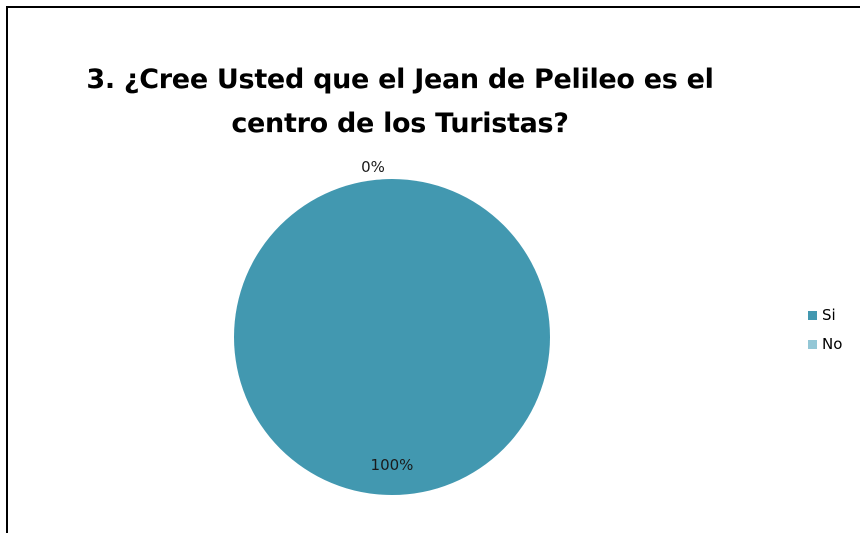 This screenshot has height=533, width=860. What do you see at coordinates (400, 123) in the screenshot?
I see `chart-title-line-2: centro de los Turistas?` at bounding box center [400, 123].